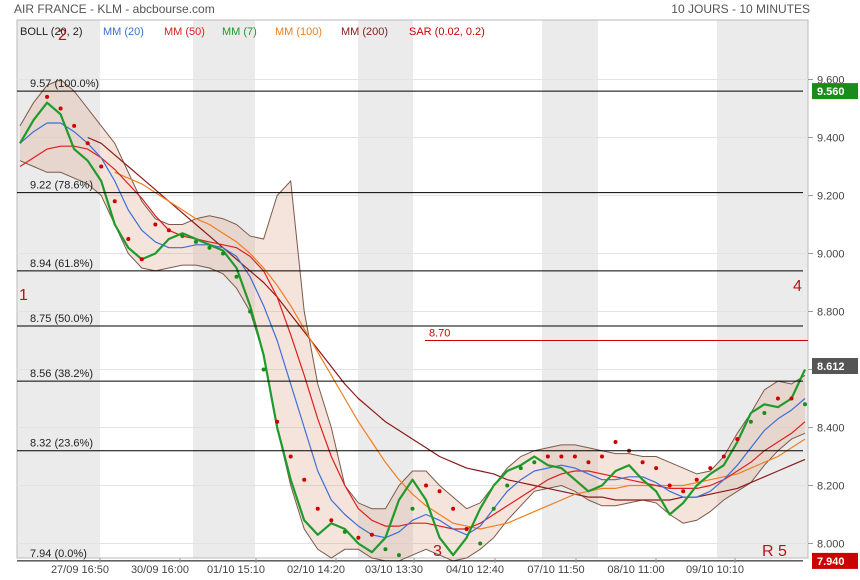 The image size is (860, 580). Describe the element at coordinates (64, 84) in the screenshot. I see `fib-level-label: 9.57 (100.0%)` at that location.